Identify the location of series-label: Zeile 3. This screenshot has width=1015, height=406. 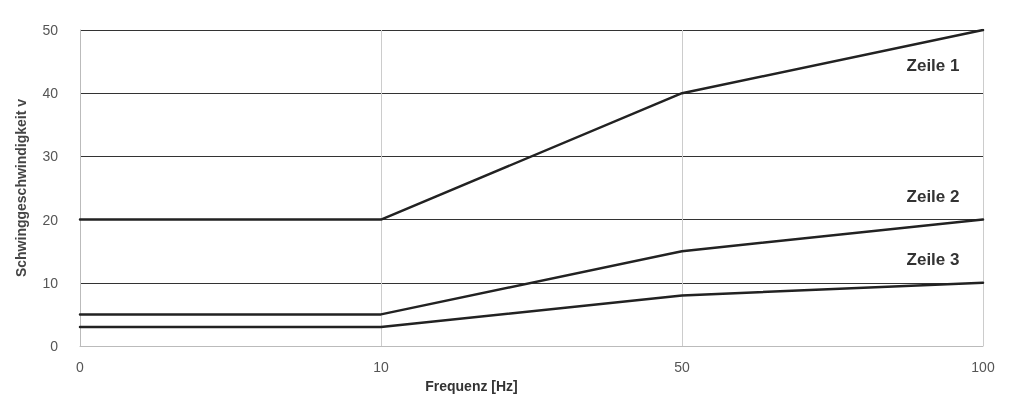
(933, 259).